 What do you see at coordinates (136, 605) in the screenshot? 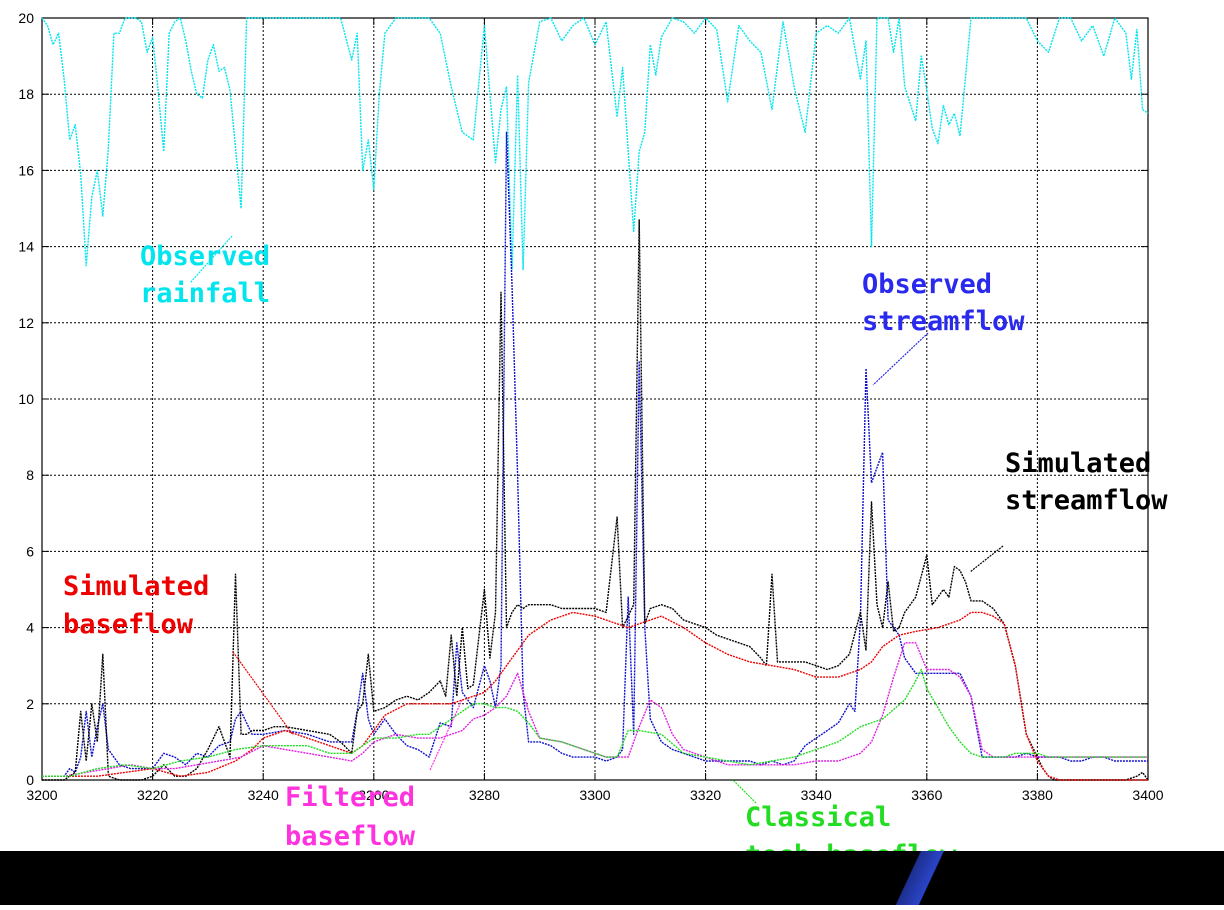
I see `annotation-simulated-baseflow: Simulated baseflow` at bounding box center [136, 605].